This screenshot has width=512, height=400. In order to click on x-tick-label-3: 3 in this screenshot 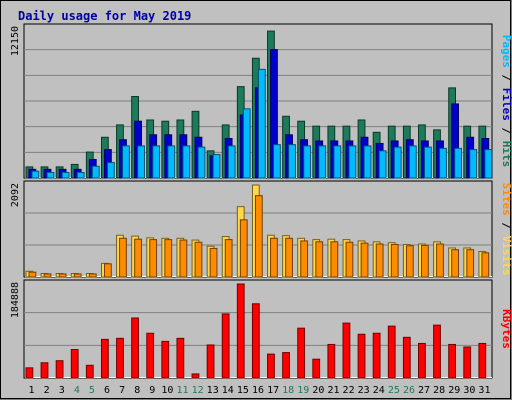, I will do `click(62, 390)`.